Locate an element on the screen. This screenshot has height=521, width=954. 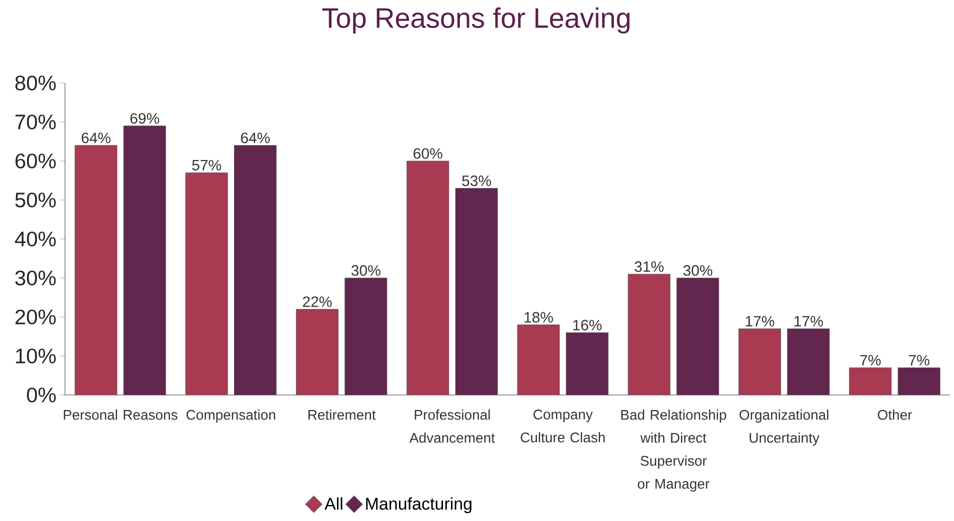
x-tick-label: Bad Relationship with Direct Supervisor or Manager is located at coordinates (673, 451).